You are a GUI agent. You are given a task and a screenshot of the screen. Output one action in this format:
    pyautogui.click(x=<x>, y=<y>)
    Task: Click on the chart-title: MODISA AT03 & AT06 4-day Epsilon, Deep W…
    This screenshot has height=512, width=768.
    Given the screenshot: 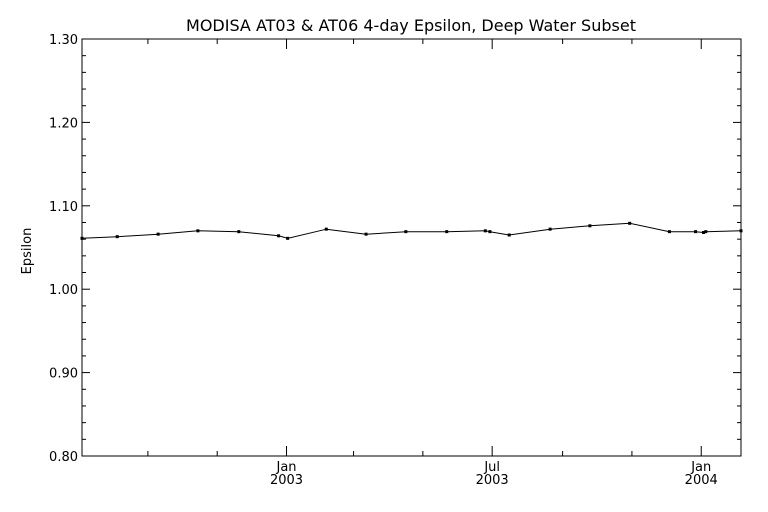 What is the action you would take?
    pyautogui.click(x=411, y=25)
    